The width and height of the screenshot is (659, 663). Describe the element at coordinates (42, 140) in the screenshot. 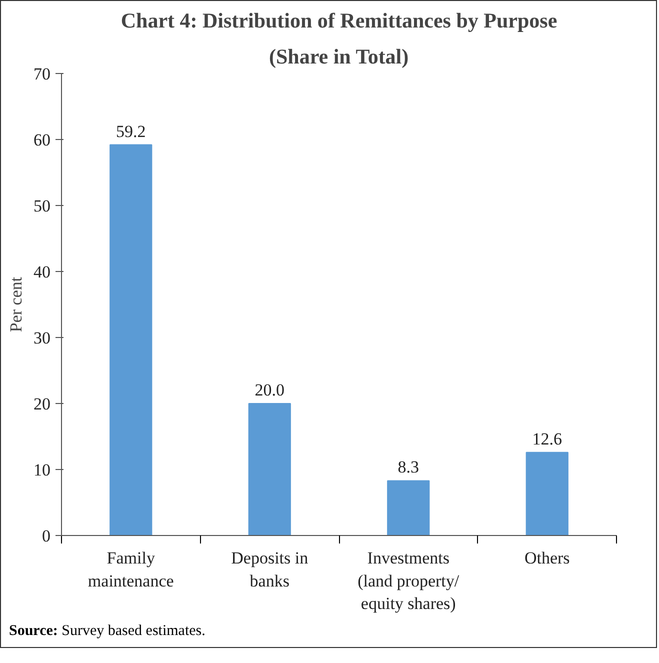

I see `y-tick-label: 60` at that location.